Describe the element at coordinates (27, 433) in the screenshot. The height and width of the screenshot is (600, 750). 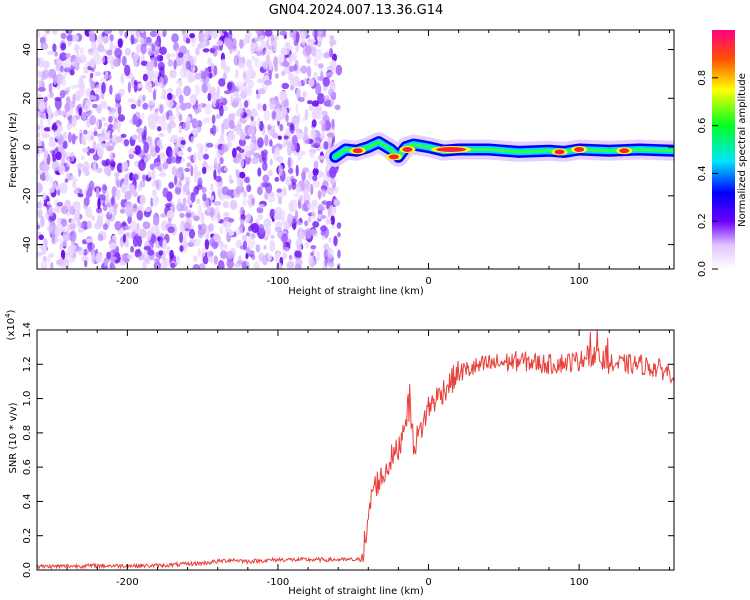
I see `y-tick-label: 0.8` at that location.